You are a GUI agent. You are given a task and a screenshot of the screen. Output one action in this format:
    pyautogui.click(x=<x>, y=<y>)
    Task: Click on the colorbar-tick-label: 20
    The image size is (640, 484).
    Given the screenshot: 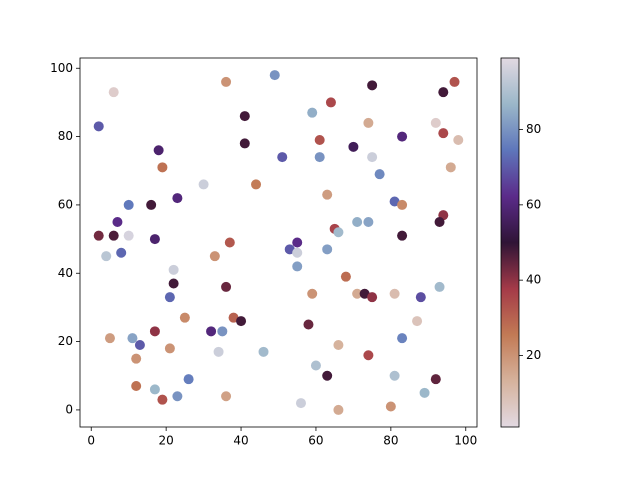 What is the action you would take?
    pyautogui.click(x=533, y=355)
    